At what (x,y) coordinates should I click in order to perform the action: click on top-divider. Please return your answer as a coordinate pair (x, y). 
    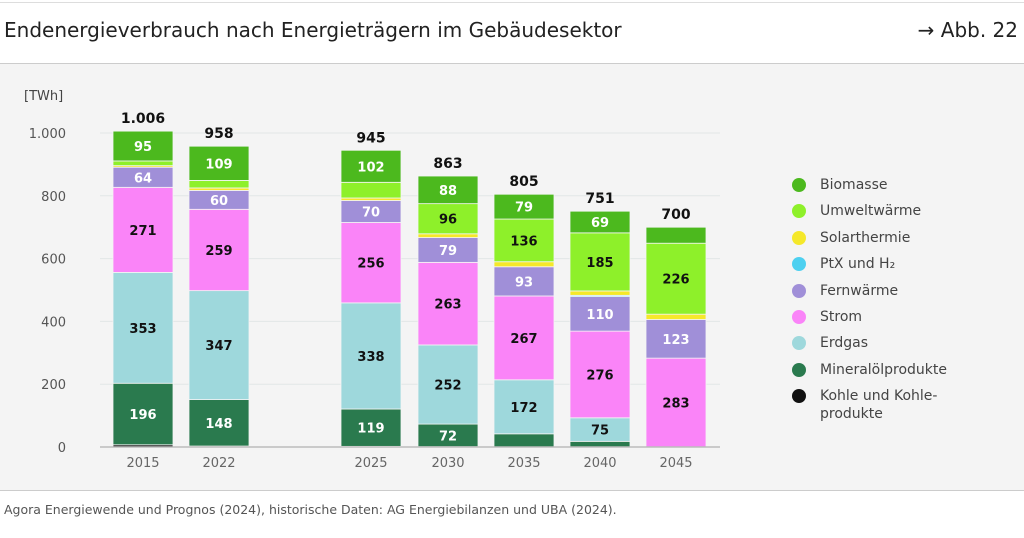
    Looking at the image, I should click on (512, 2).